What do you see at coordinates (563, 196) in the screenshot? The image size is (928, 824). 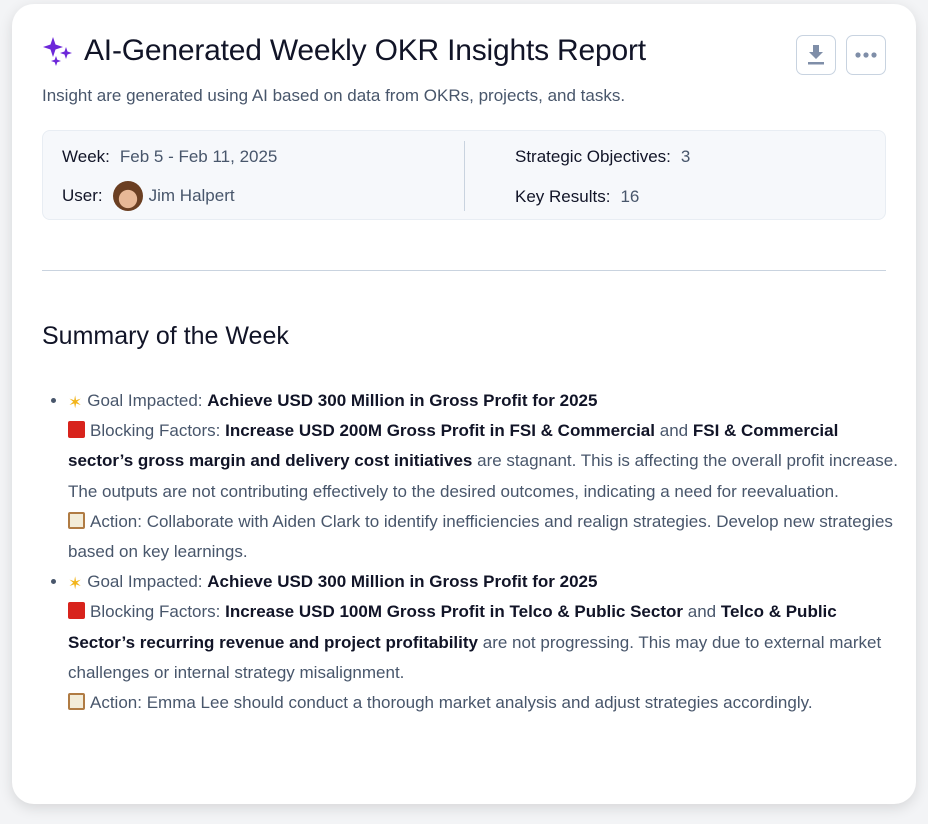 I see `key-results-label: Key Results:` at bounding box center [563, 196].